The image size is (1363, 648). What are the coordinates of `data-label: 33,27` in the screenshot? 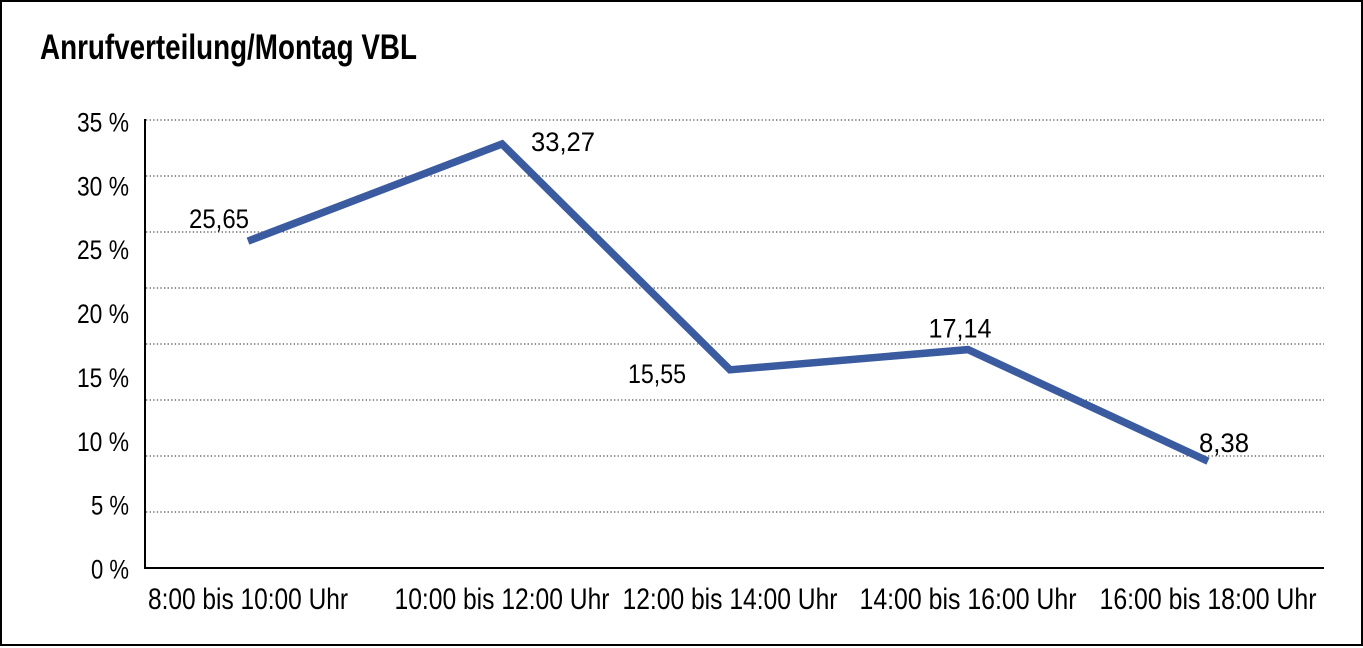 It's located at (563, 142).